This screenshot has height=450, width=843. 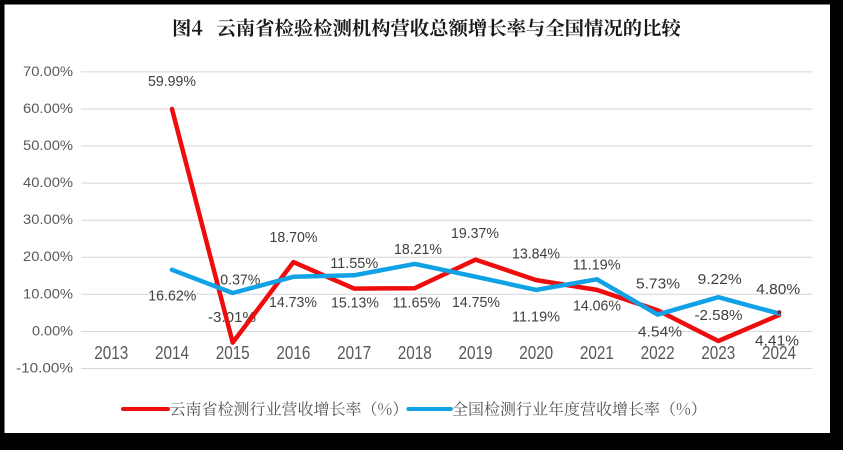 What do you see at coordinates (778, 289) in the screenshot?
I see `svg-text: 4.80%` at bounding box center [778, 289].